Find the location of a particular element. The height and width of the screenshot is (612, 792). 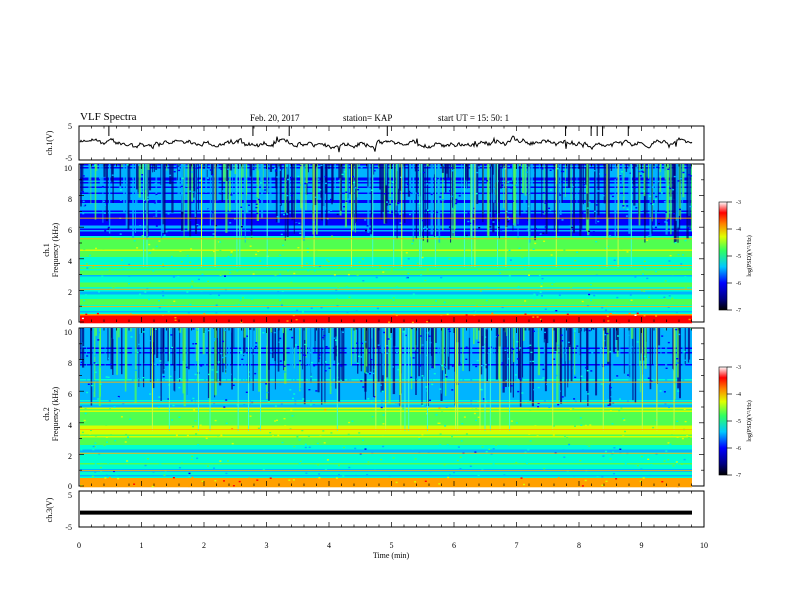

ch1-ytick-4: 4 is located at coordinates (70, 261).